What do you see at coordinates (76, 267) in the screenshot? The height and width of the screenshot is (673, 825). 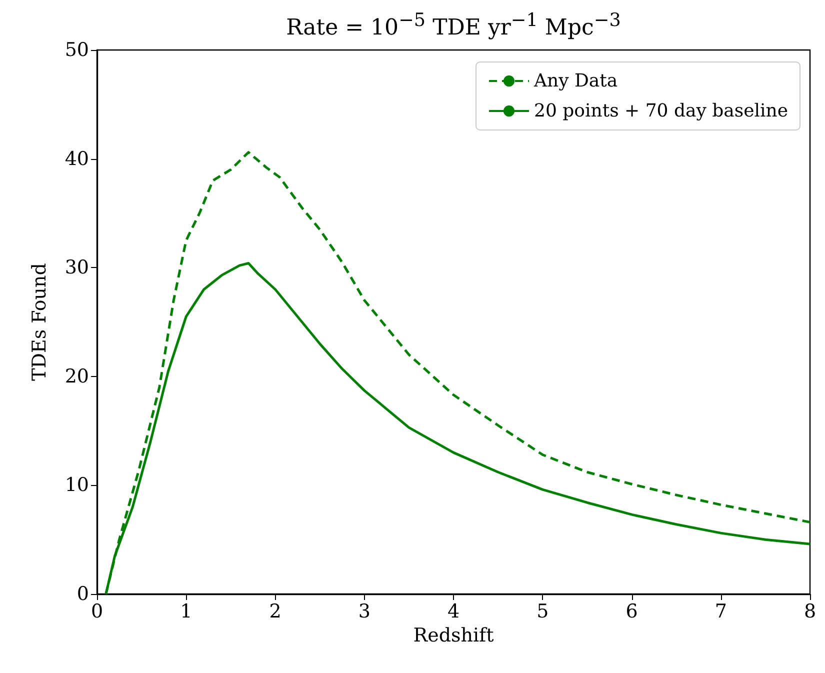 I see `y-tick-label: 30` at bounding box center [76, 267].